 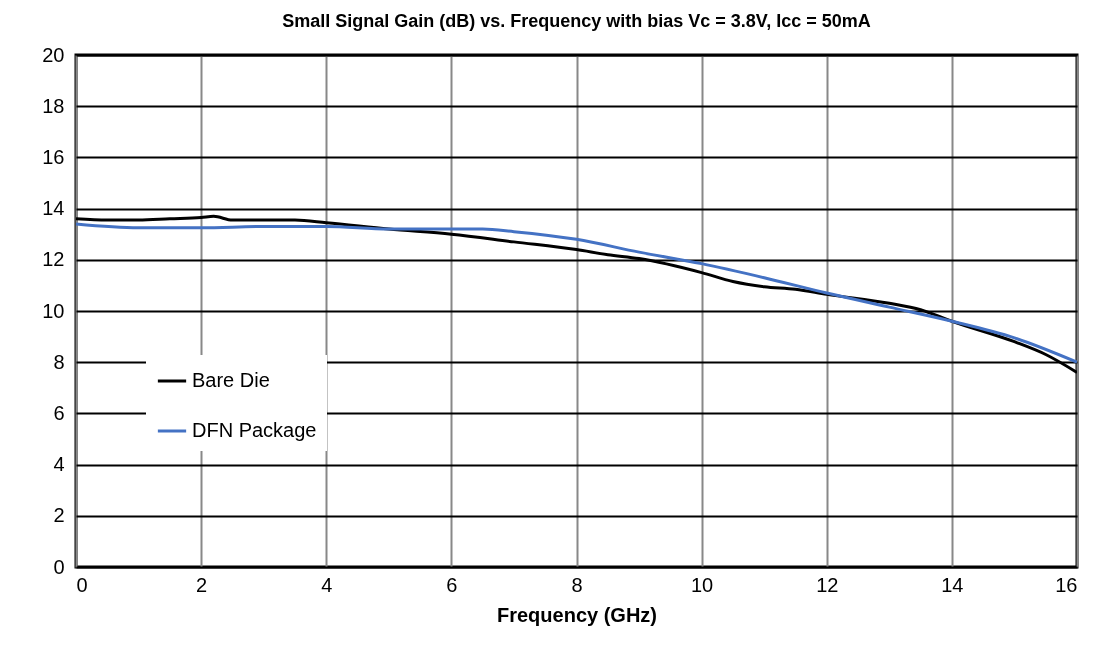 What do you see at coordinates (1066, 584) in the screenshot?
I see `x-tick-label: 16` at bounding box center [1066, 584].